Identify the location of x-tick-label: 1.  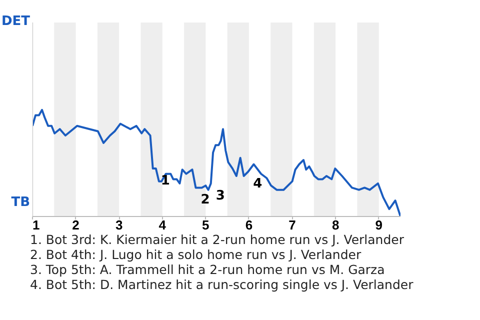
(36, 225).